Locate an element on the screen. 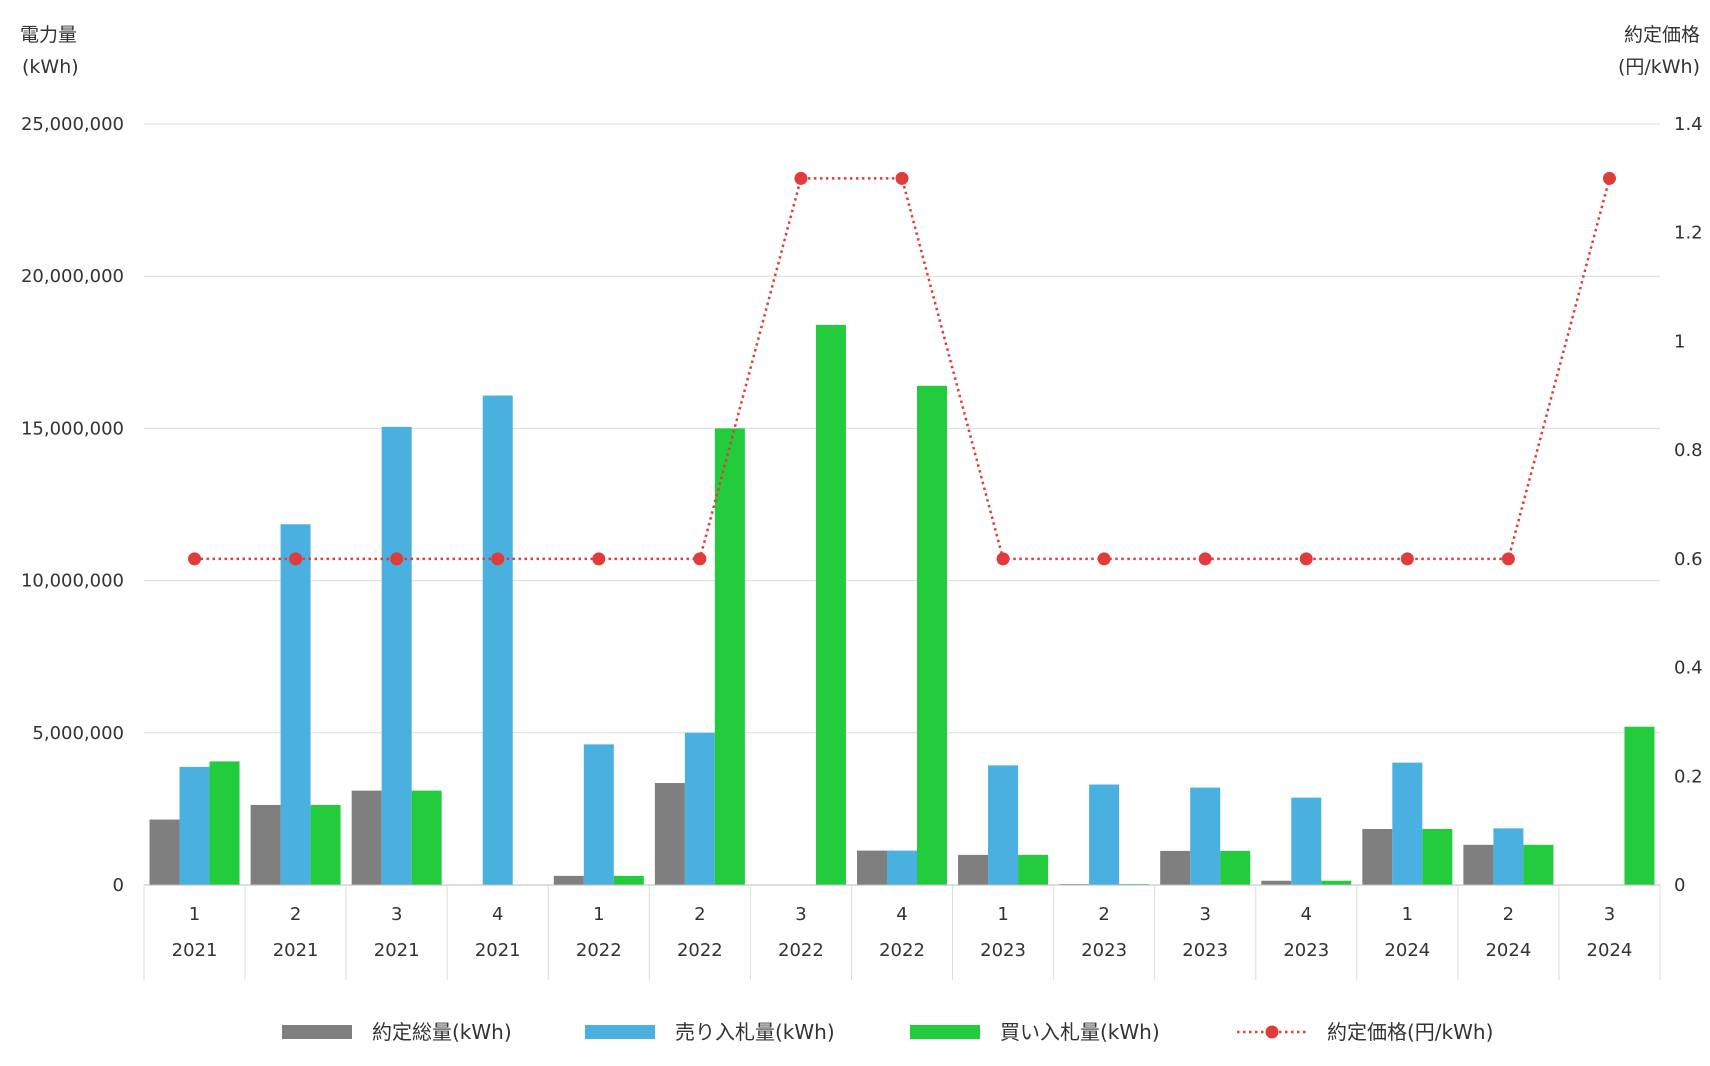 The height and width of the screenshot is (1066, 1710). legend-label: 約定総量(kWh) is located at coordinates (442, 1032).